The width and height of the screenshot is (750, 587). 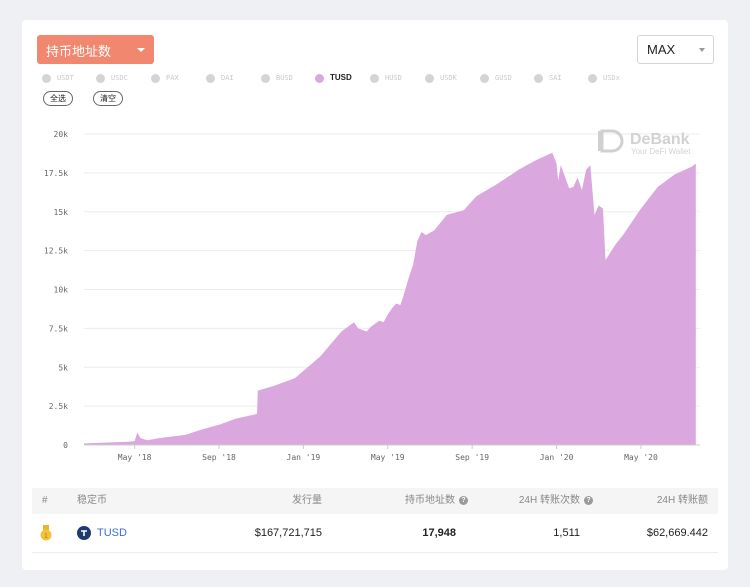 I want to click on legend-label: USDK, so click(x=448, y=78).